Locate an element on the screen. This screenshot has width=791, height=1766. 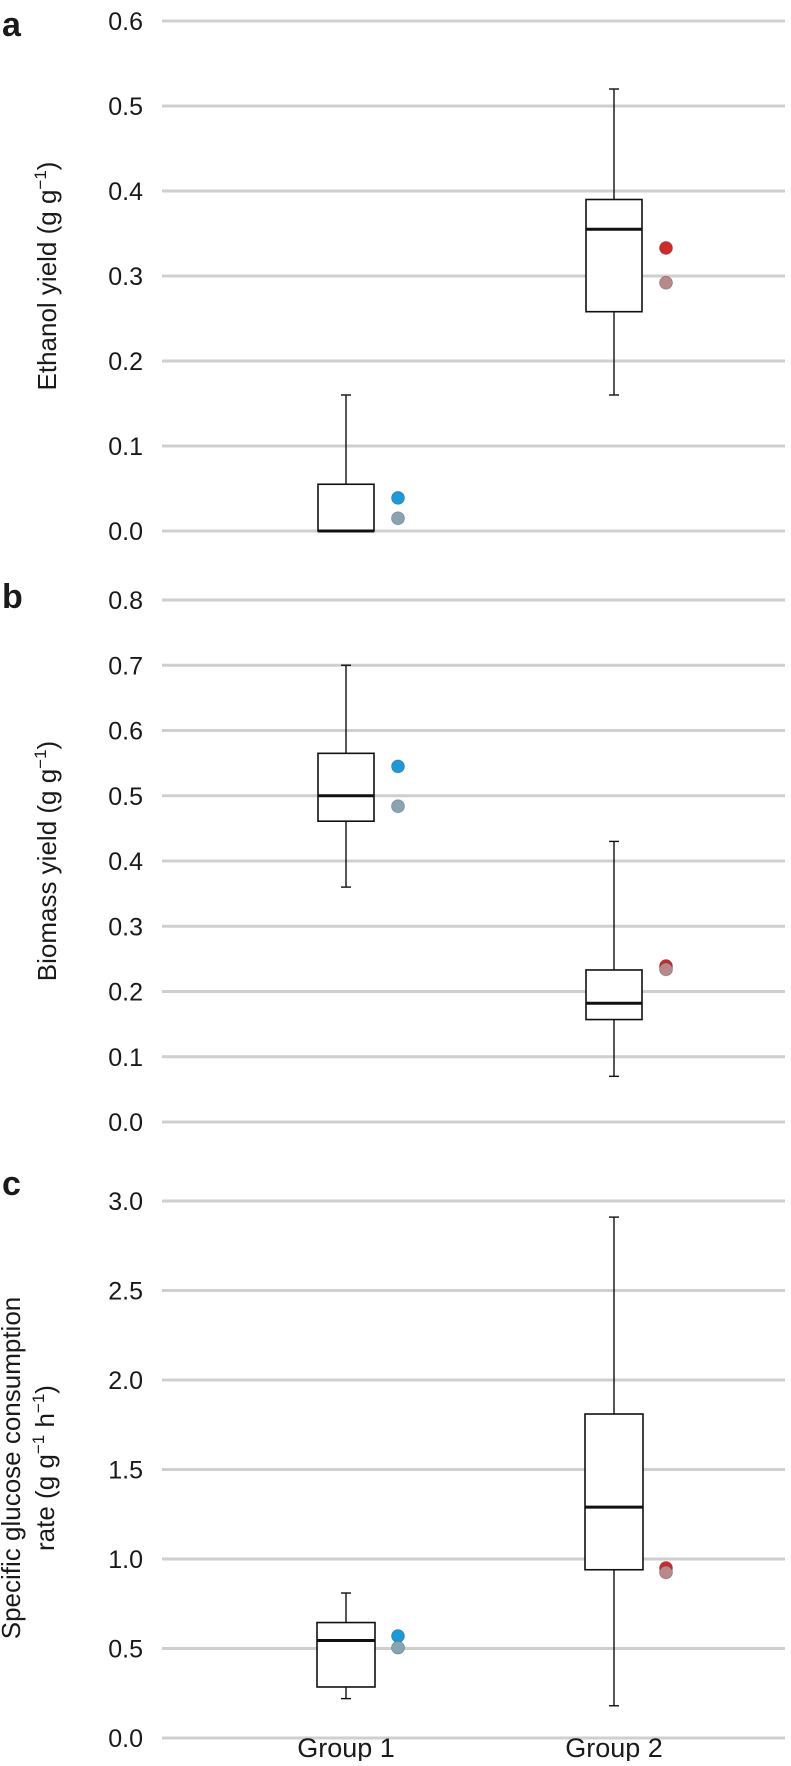
y-axis-title-text: Biomass yield (g g is located at coordinates (47, 875).